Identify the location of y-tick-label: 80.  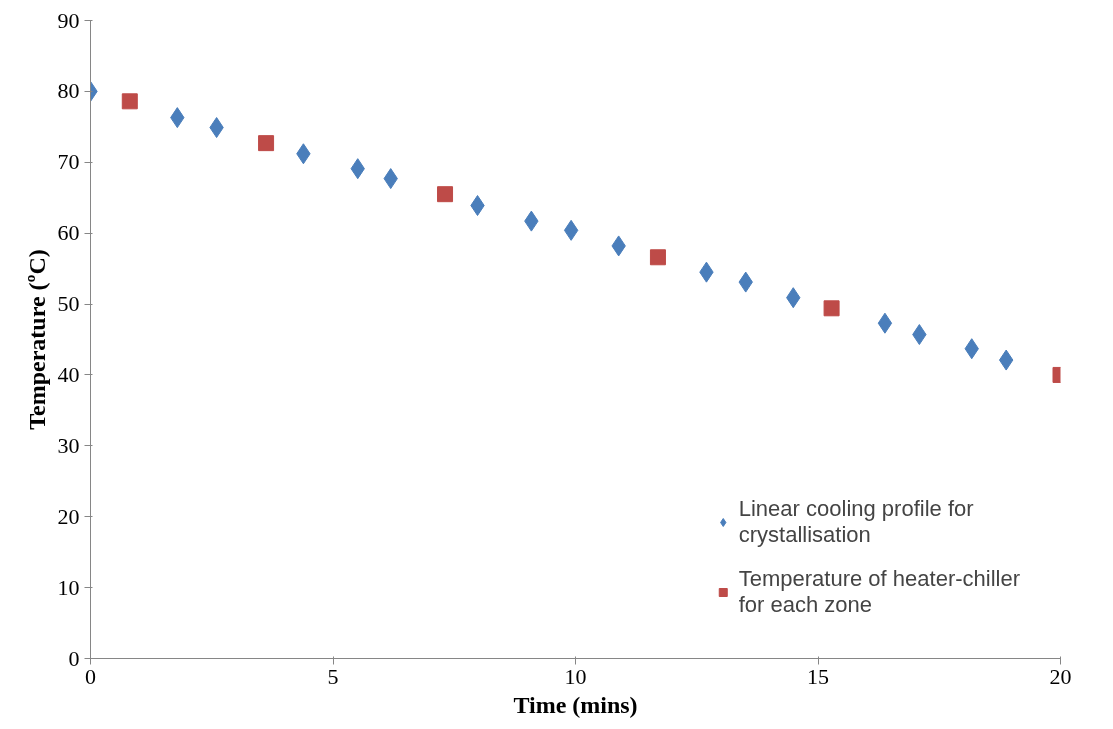
(68, 91).